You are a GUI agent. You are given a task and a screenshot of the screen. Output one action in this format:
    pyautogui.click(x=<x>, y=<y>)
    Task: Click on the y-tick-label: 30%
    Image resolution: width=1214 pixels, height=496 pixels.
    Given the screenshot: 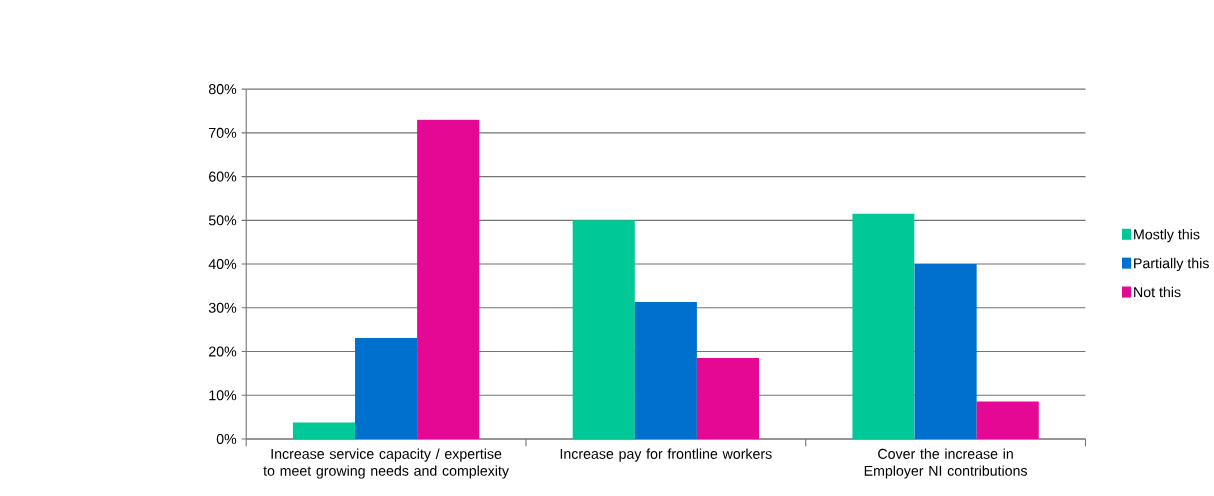 What is the action you would take?
    pyautogui.click(x=222, y=307)
    